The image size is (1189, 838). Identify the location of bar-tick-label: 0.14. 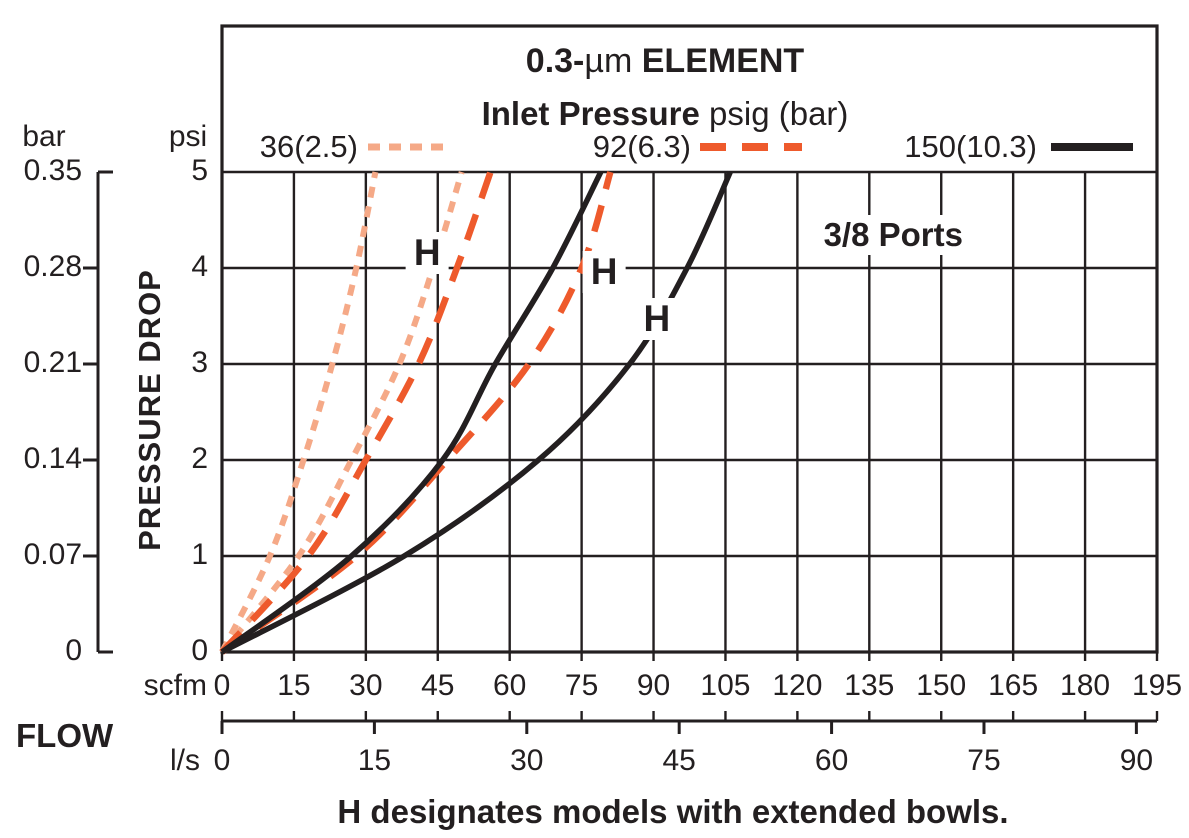
(52, 458).